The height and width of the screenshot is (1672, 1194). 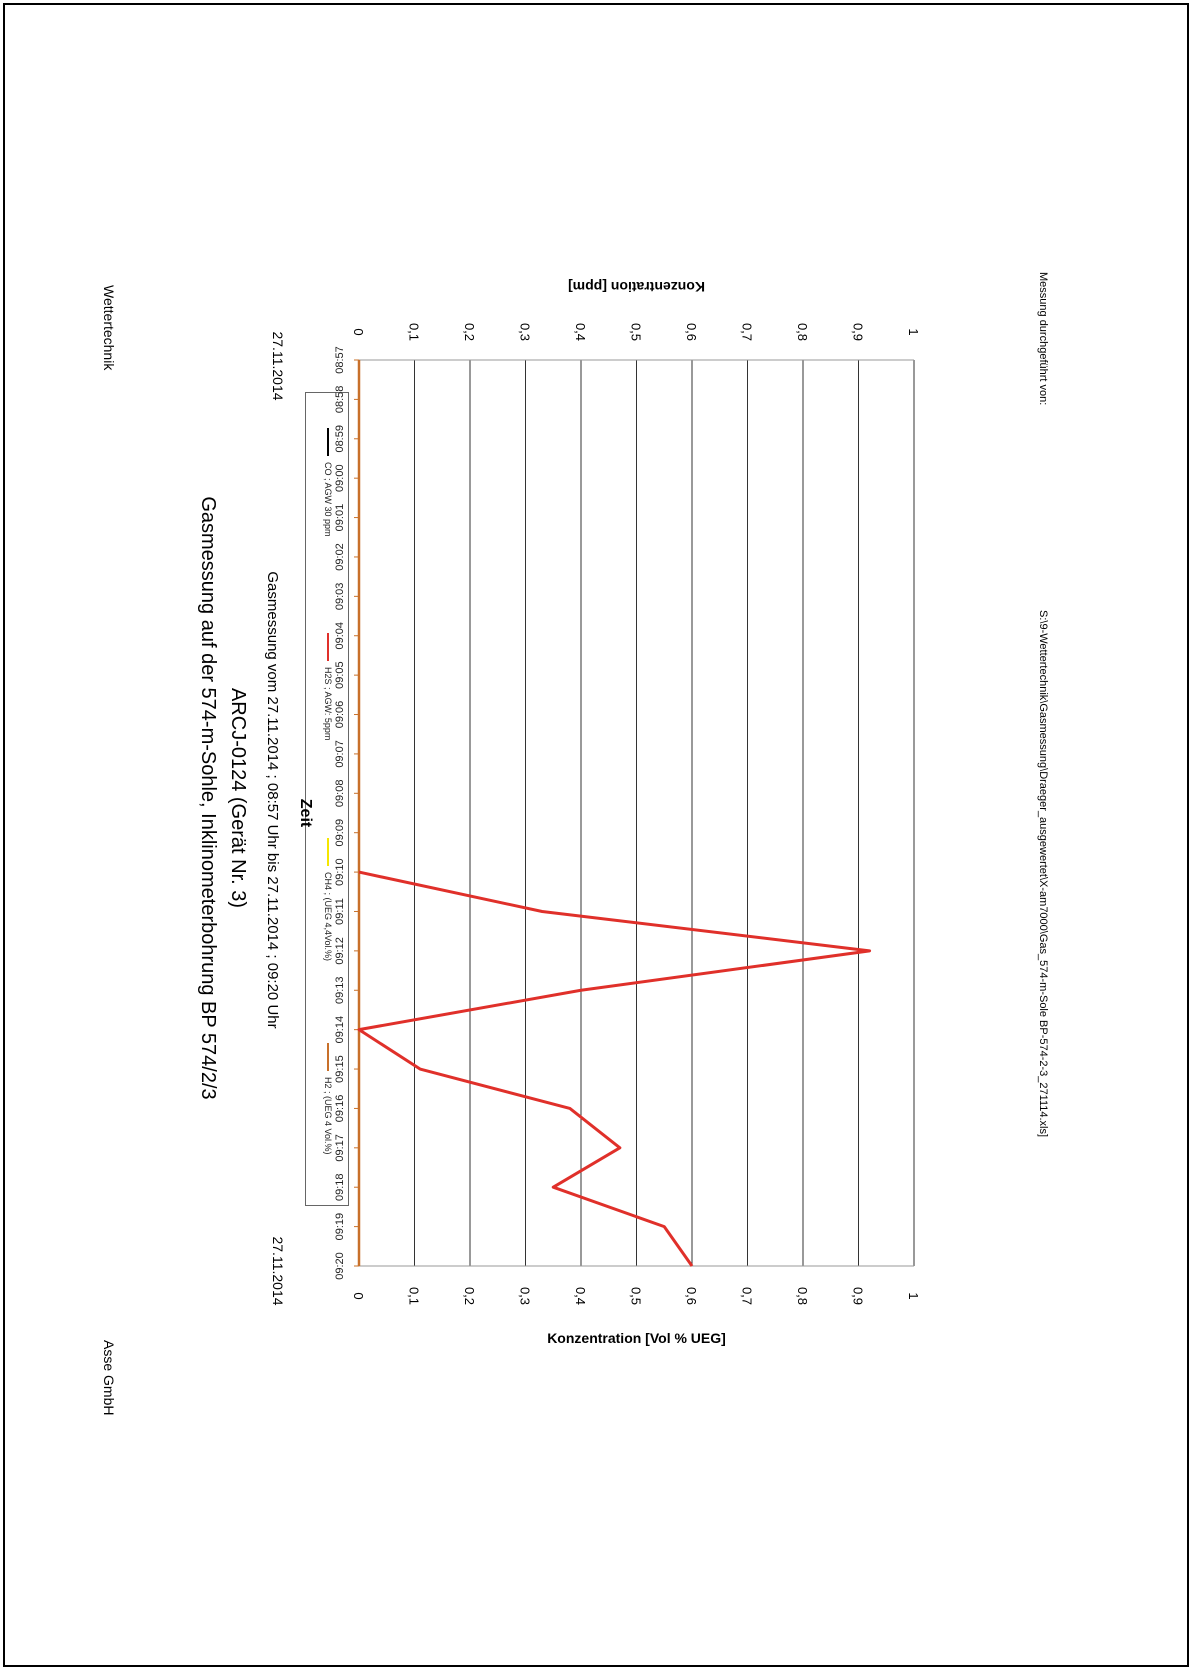 I want to click on y-tick-label-left: 0,9, so click(x=858, y=332).